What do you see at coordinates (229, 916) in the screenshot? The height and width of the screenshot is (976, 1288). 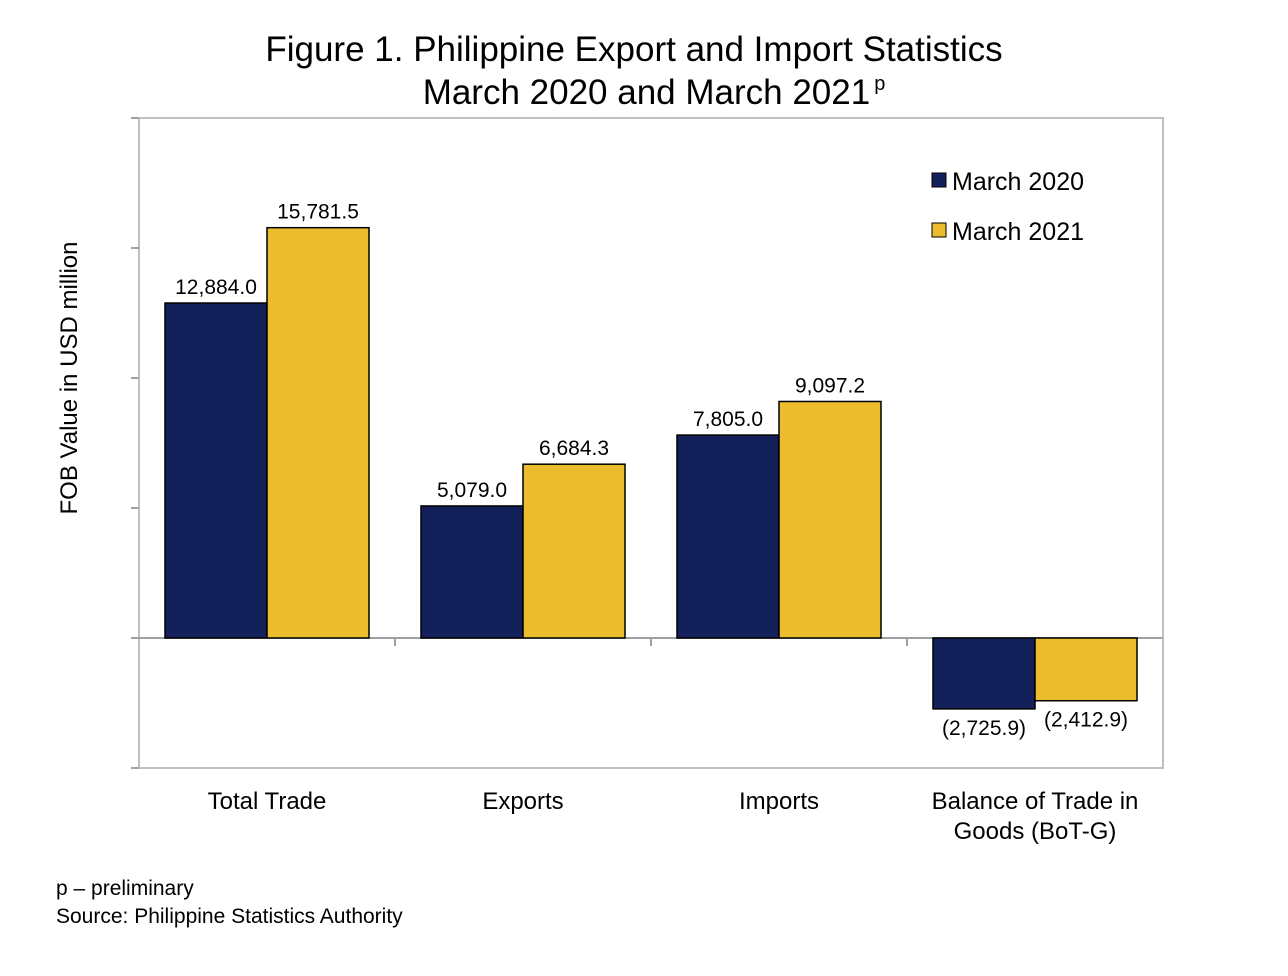 I see `source-note: Source: Philippine Statistics Authority` at bounding box center [229, 916].